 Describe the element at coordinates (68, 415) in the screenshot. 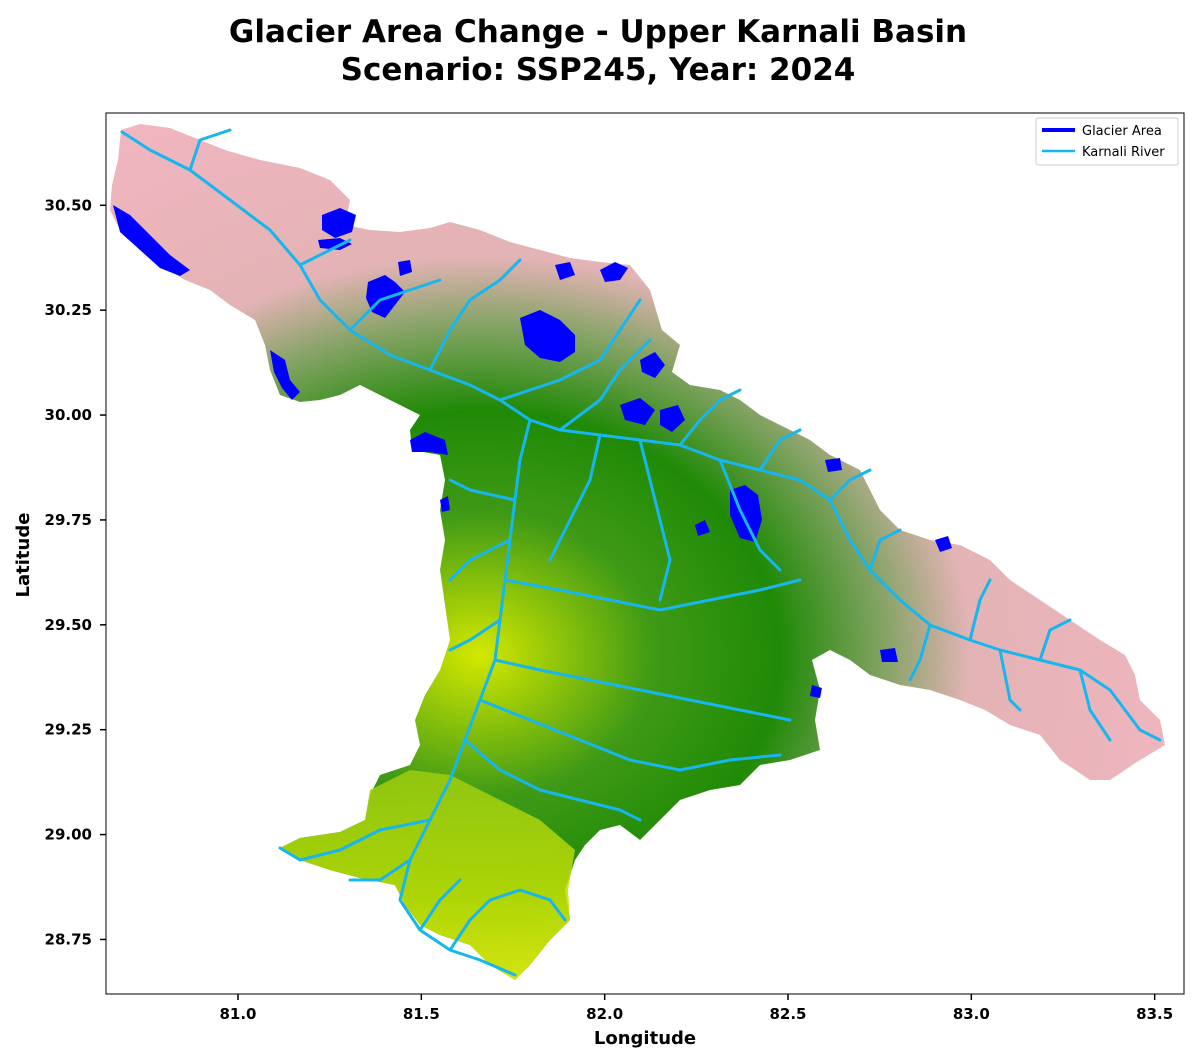

I see `y-tick-label: 30.00` at that location.